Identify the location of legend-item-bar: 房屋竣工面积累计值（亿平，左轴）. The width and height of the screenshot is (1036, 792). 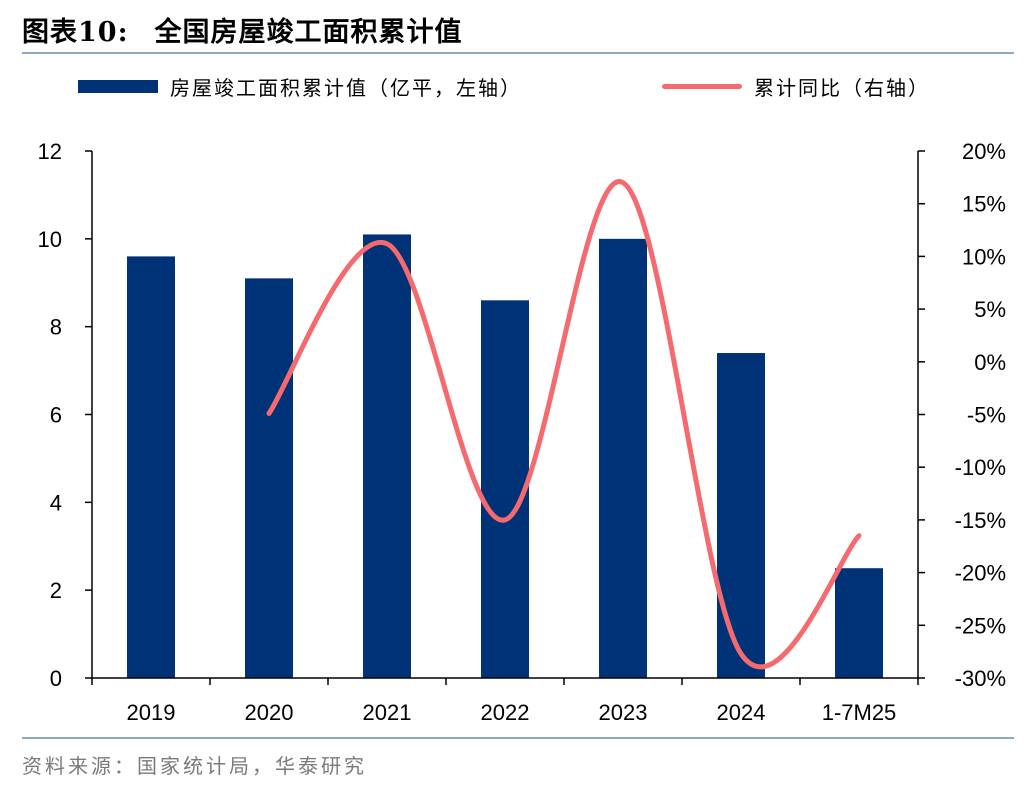
(300, 86).